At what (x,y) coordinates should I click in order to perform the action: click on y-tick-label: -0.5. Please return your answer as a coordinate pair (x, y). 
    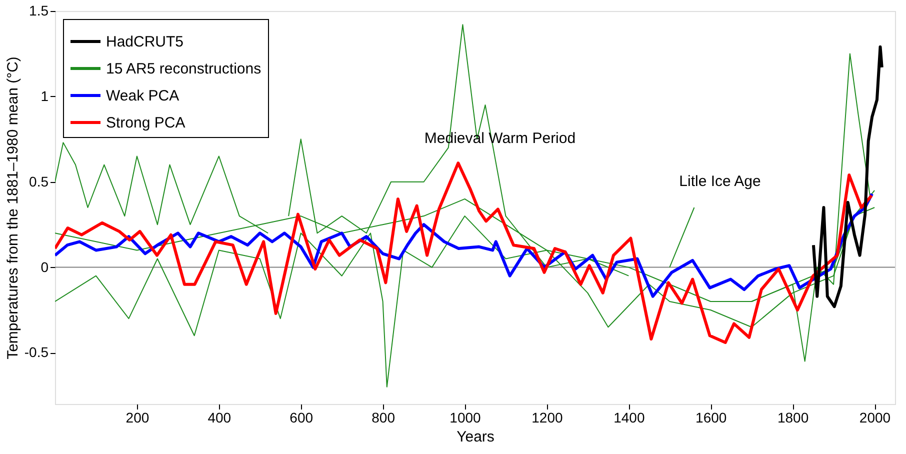
    Looking at the image, I should click on (36, 352).